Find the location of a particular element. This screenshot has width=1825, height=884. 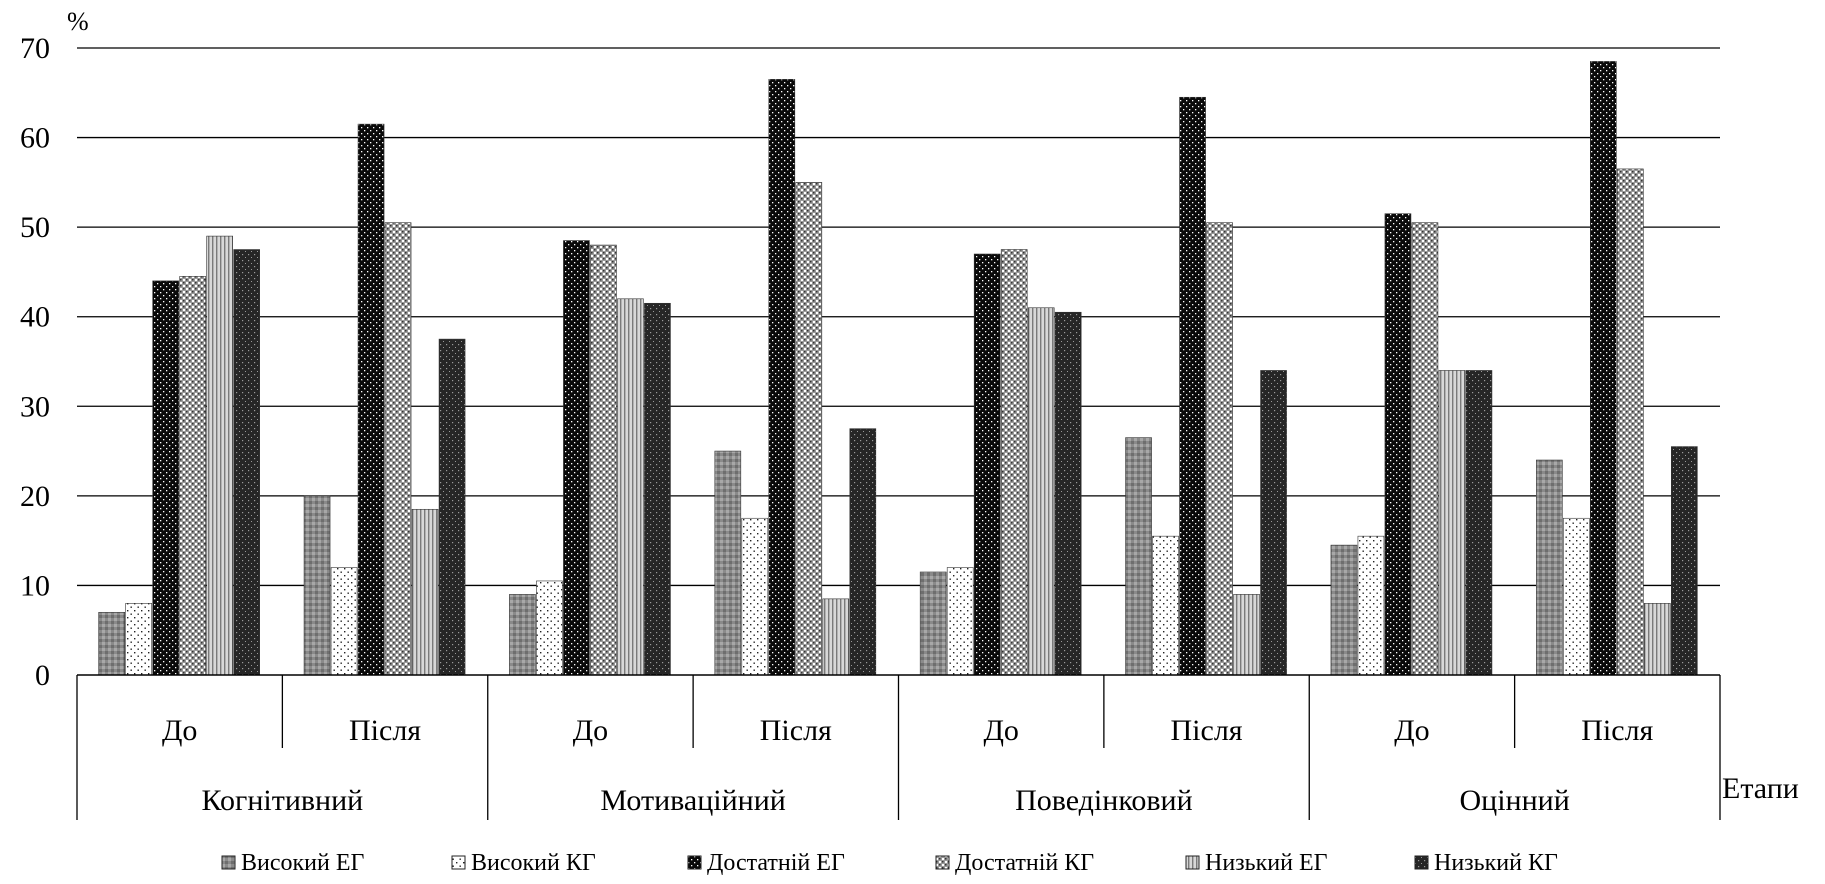

legend-label: Низький КГ is located at coordinates (1496, 863).